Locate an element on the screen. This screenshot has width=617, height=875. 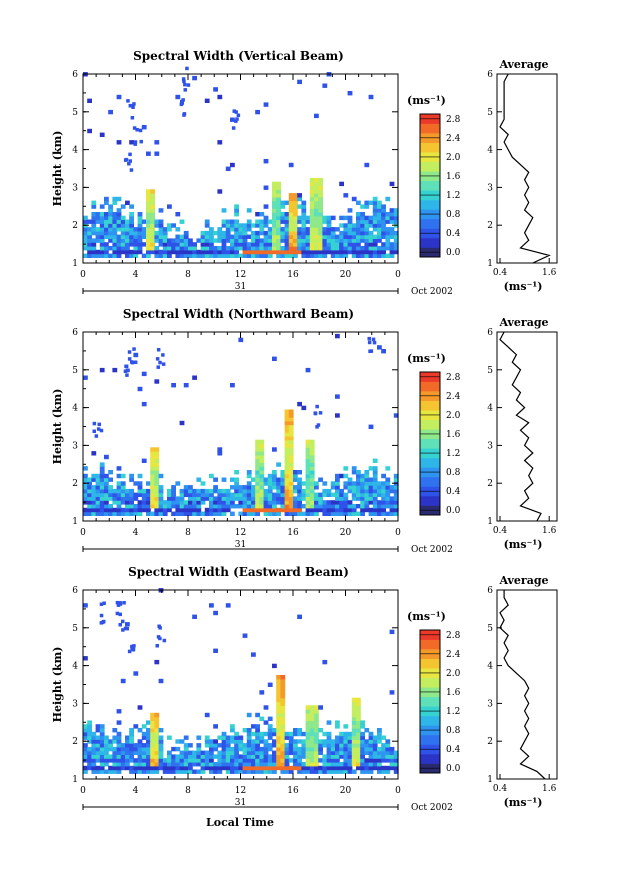
average-y-tick-label: 3 is located at coordinates (490, 188).